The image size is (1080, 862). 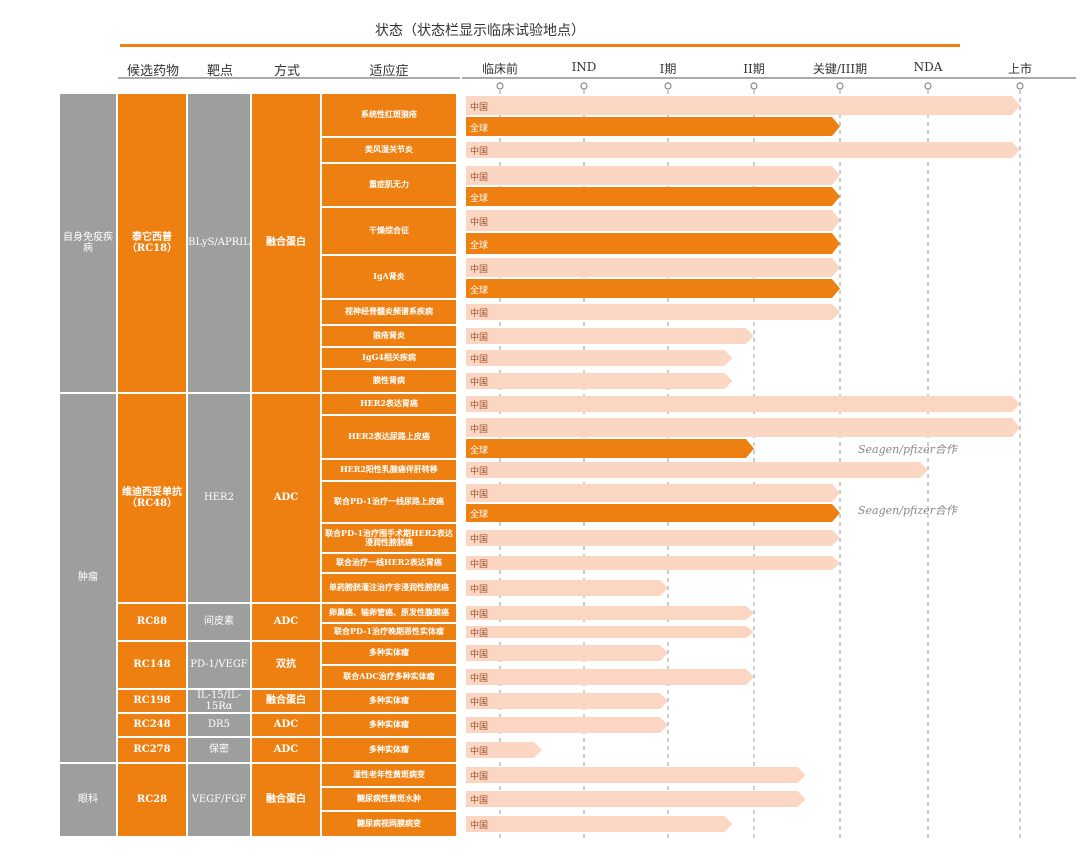 I want to click on indication-cell: IgA肾炎, so click(x=389, y=277).